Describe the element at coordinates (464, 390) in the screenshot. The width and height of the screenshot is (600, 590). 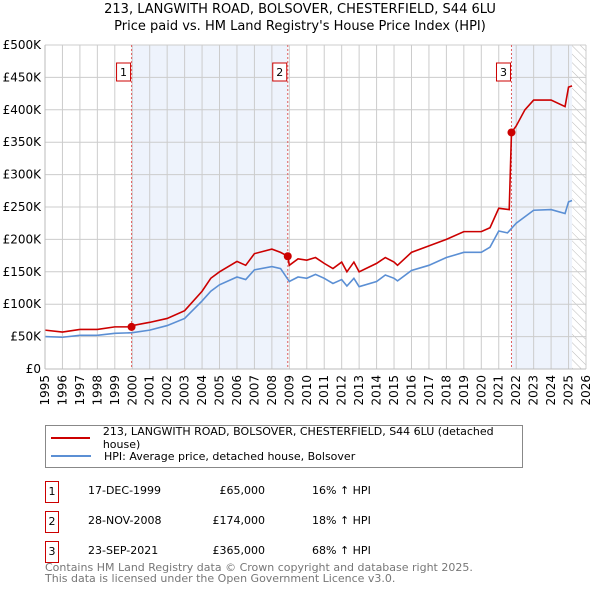
I see `x-tick-label: 2019` at that location.